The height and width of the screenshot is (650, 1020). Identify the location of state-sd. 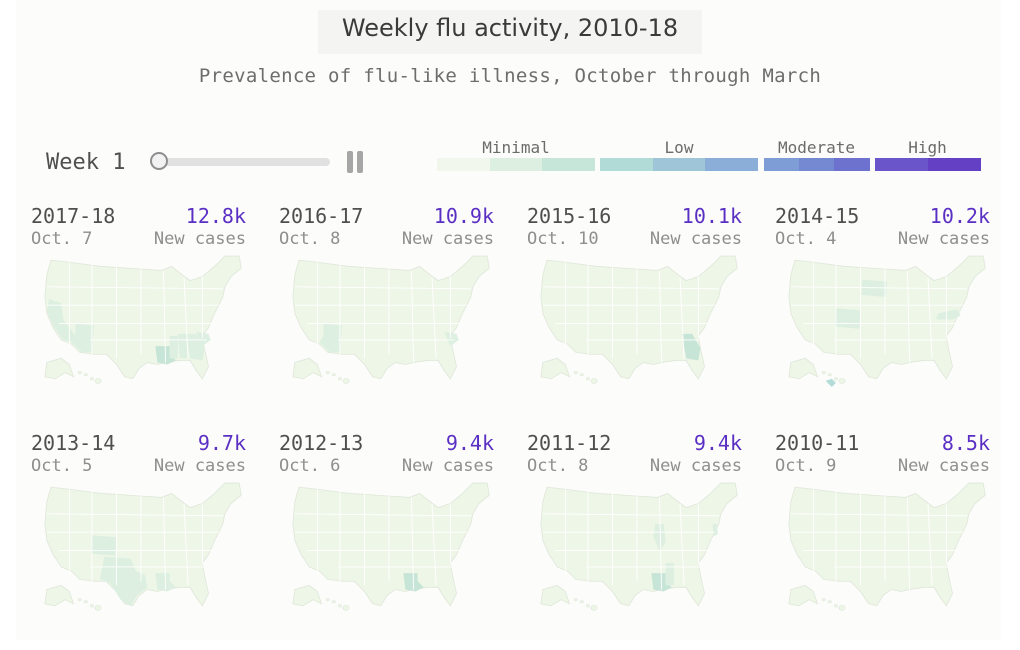
(874, 288).